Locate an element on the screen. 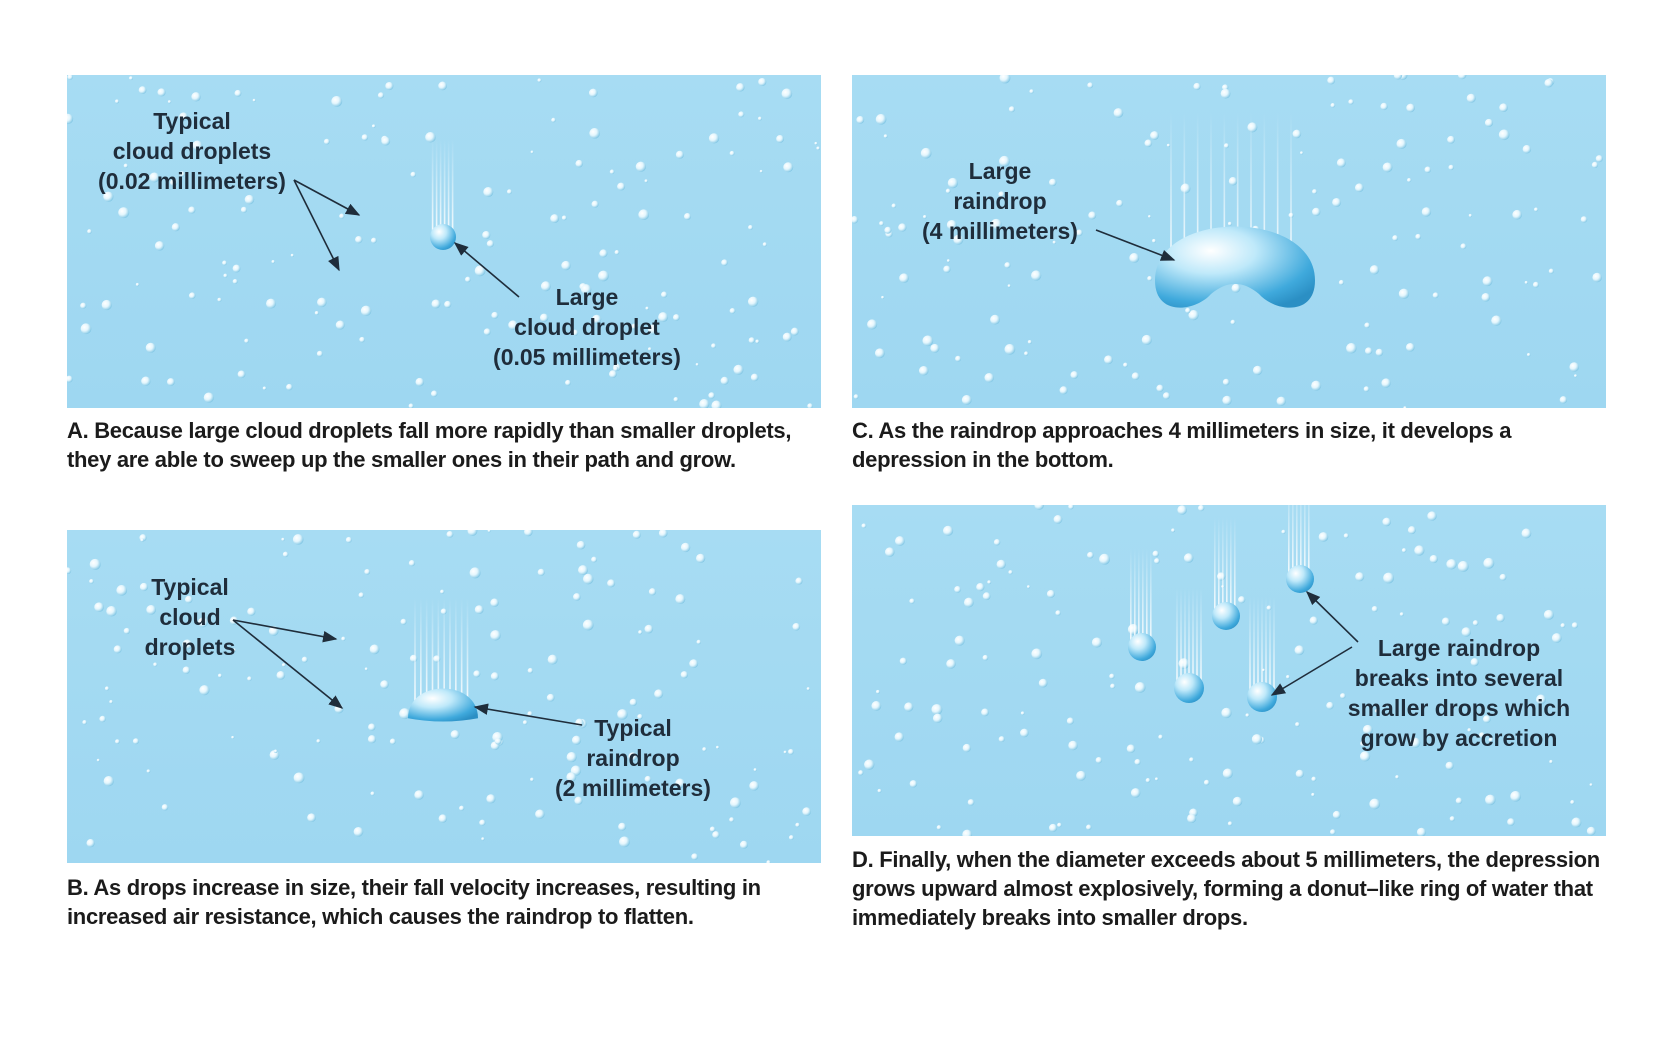 The height and width of the screenshot is (1042, 1667). drop-label: Large is located at coordinates (1000, 171).